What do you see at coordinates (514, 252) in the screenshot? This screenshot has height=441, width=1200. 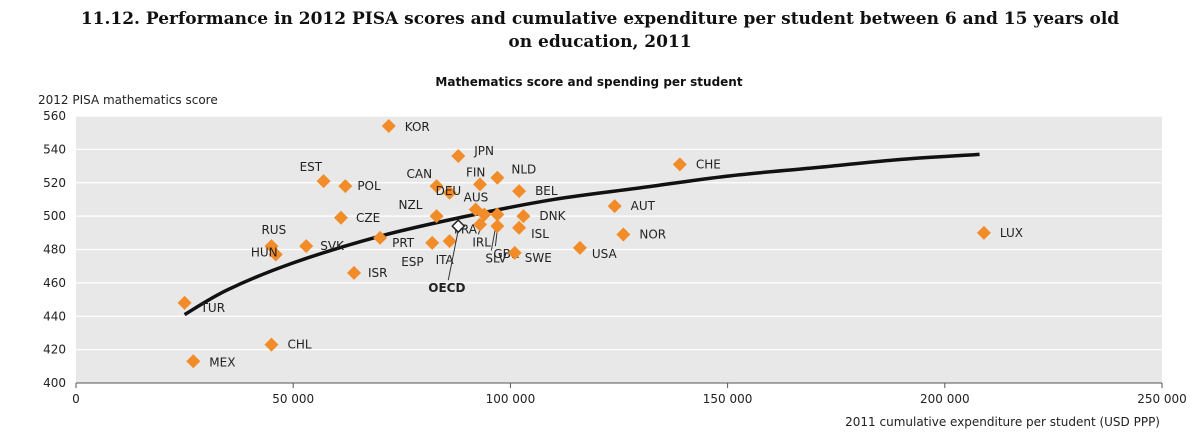 I see `scatter-point-swe` at bounding box center [514, 252].